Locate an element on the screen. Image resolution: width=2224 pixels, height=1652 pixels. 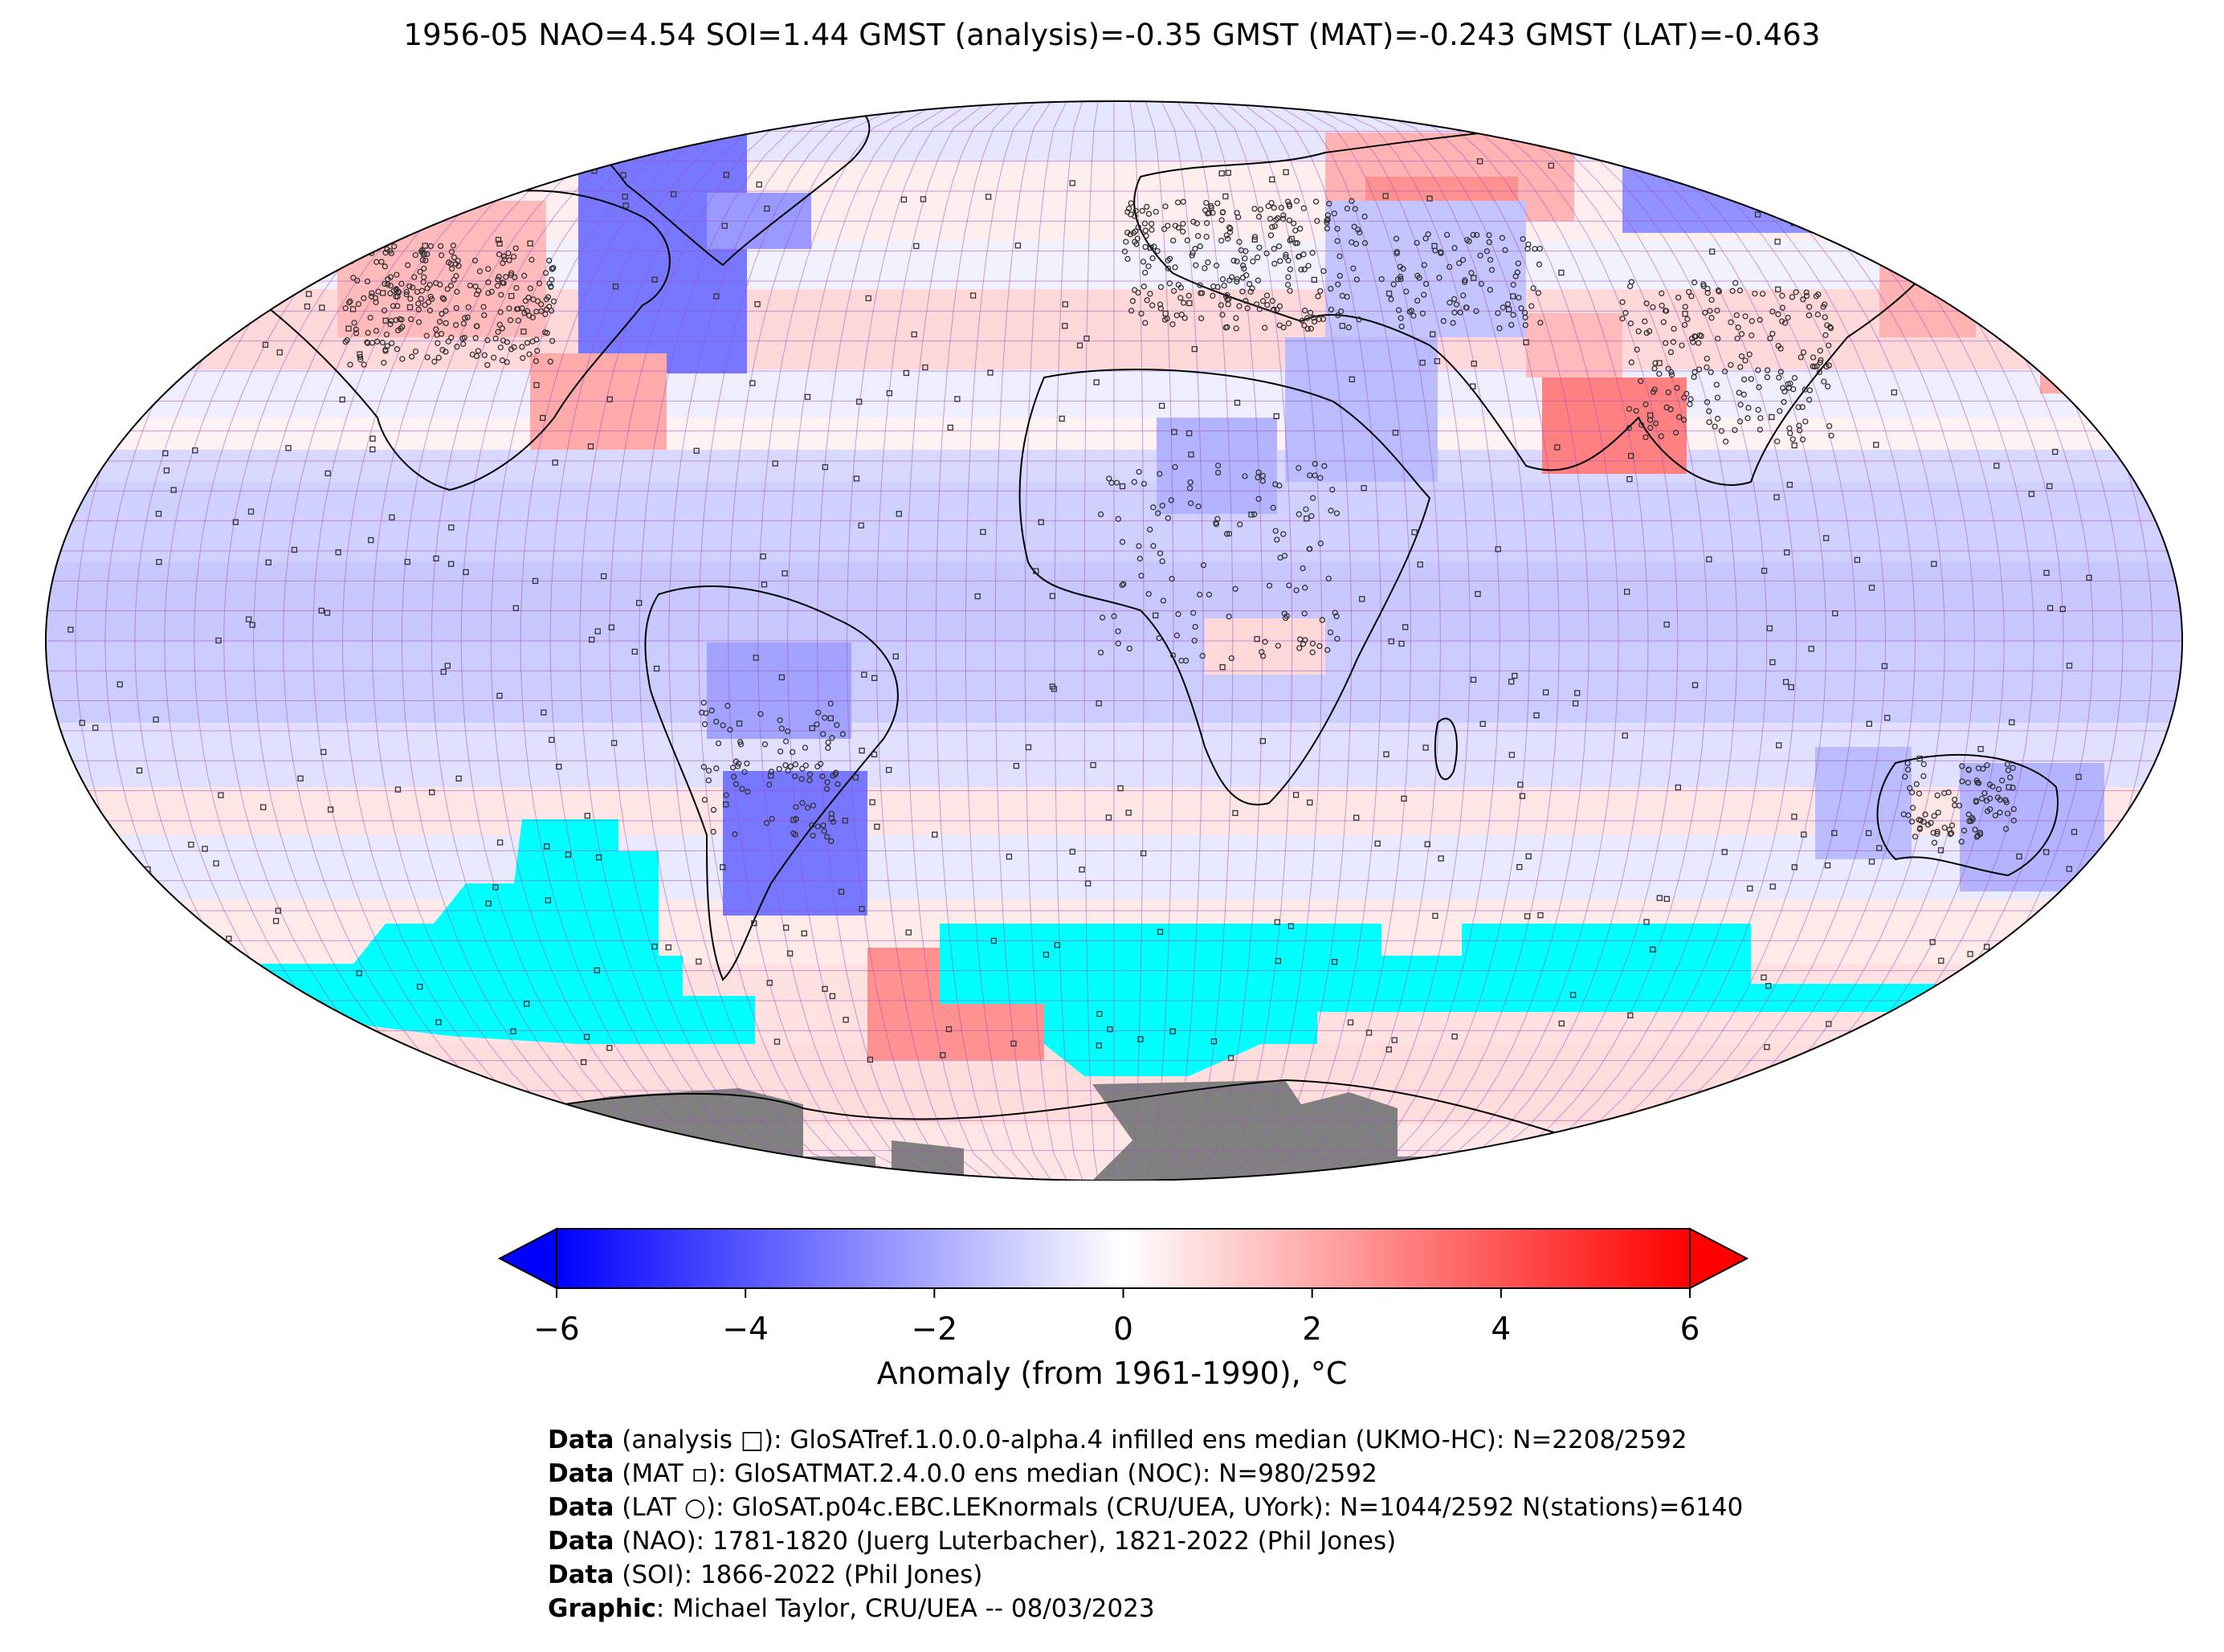
colorbar-tick-label: 0 is located at coordinates (1123, 1329).